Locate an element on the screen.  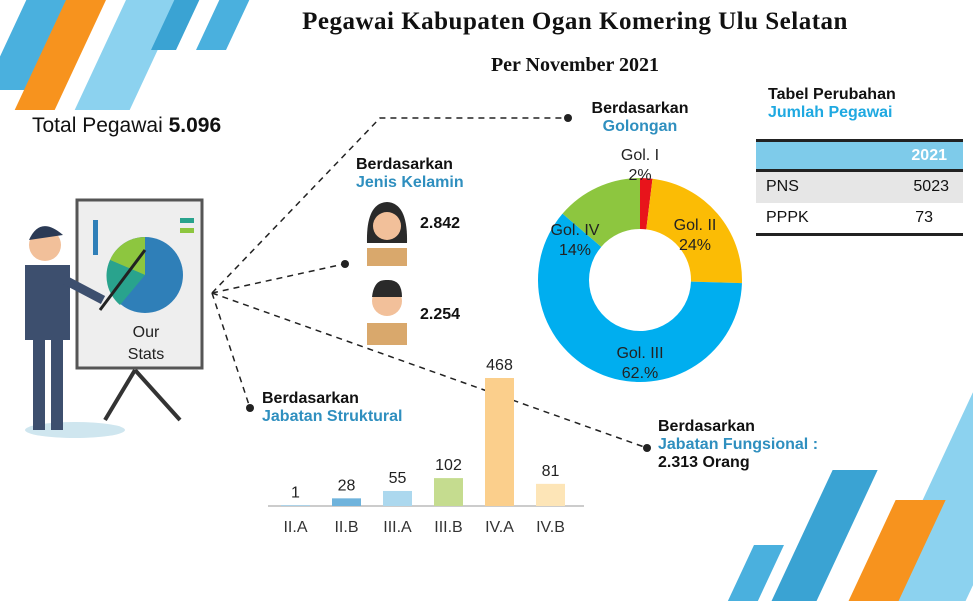
gender-section: Berdasarkan Jenis Kelamin is located at coordinates (410, 174).